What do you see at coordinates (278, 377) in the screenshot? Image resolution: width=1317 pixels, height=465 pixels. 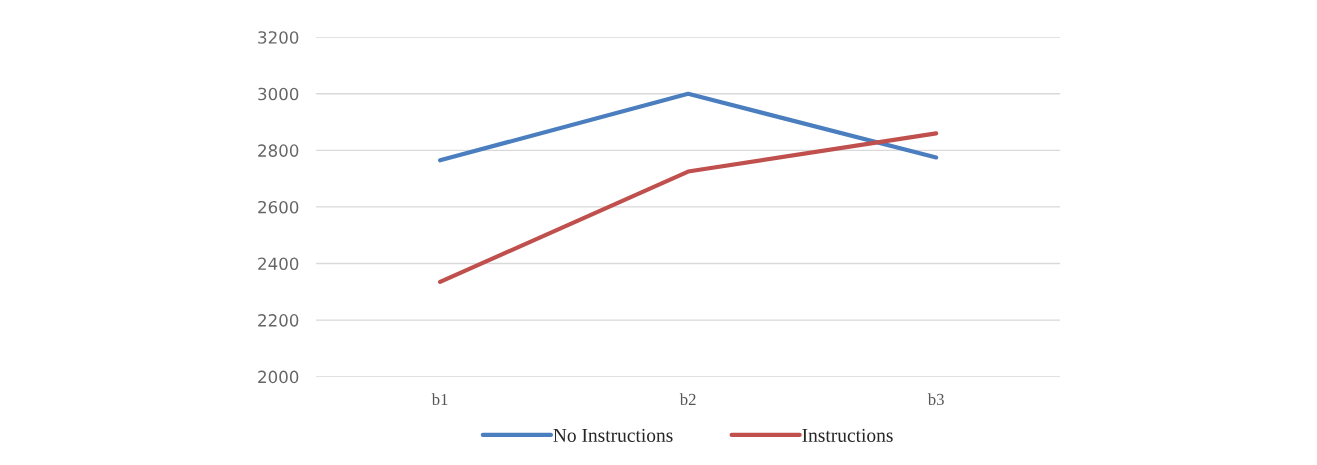 I see `y-tick-label: 2000` at bounding box center [278, 377].